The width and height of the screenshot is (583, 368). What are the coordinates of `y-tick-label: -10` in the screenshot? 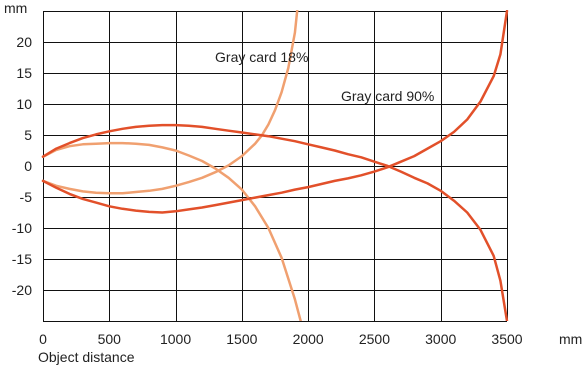 It's located at (22, 228).